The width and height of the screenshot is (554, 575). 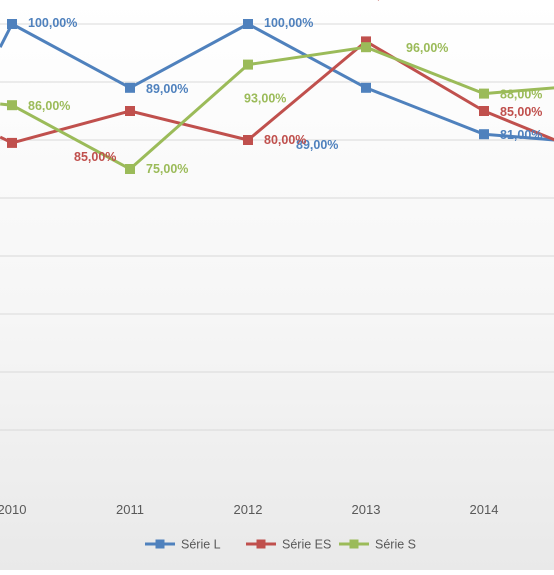 I want to click on data-label: 96,00%, so click(x=427, y=48).